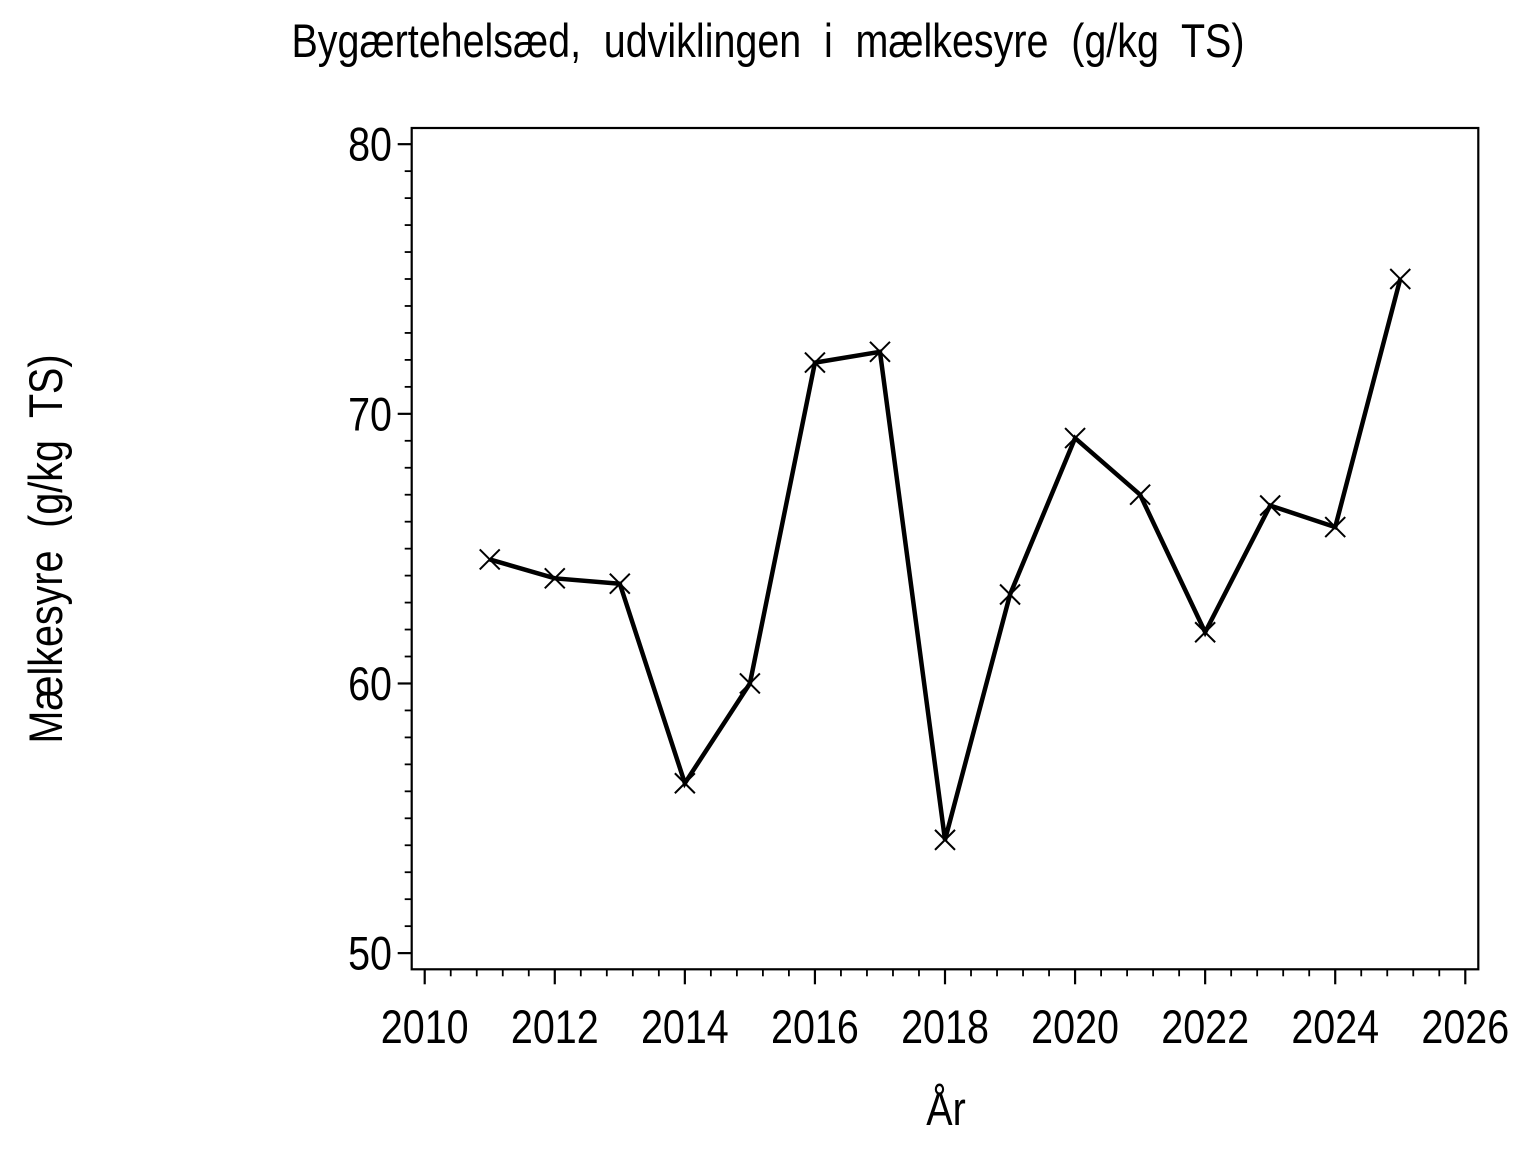 Image resolution: width=1536 pixels, height=1152 pixels. Describe the element at coordinates (815, 1028) in the screenshot. I see `x-tick-label: 2016` at that location.